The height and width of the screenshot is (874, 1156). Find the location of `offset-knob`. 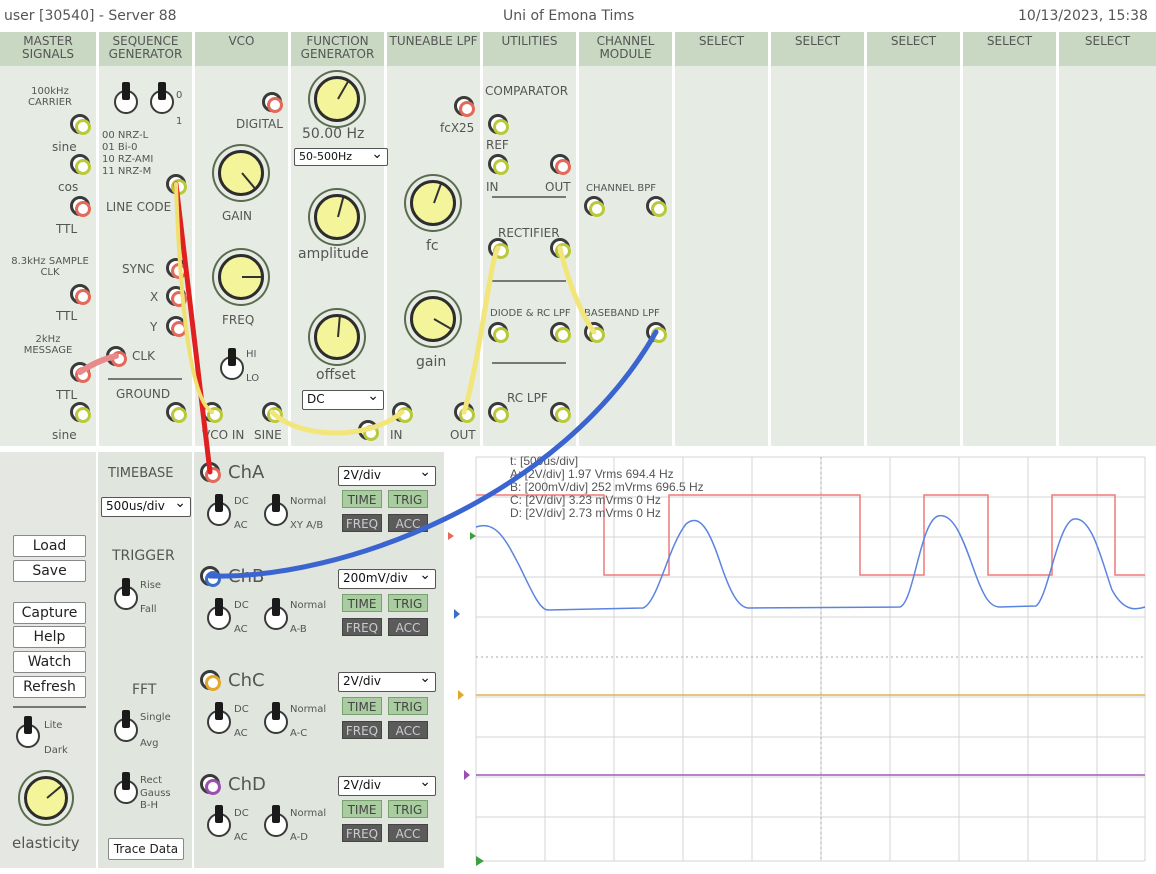

offset-knob is located at coordinates (337, 337).